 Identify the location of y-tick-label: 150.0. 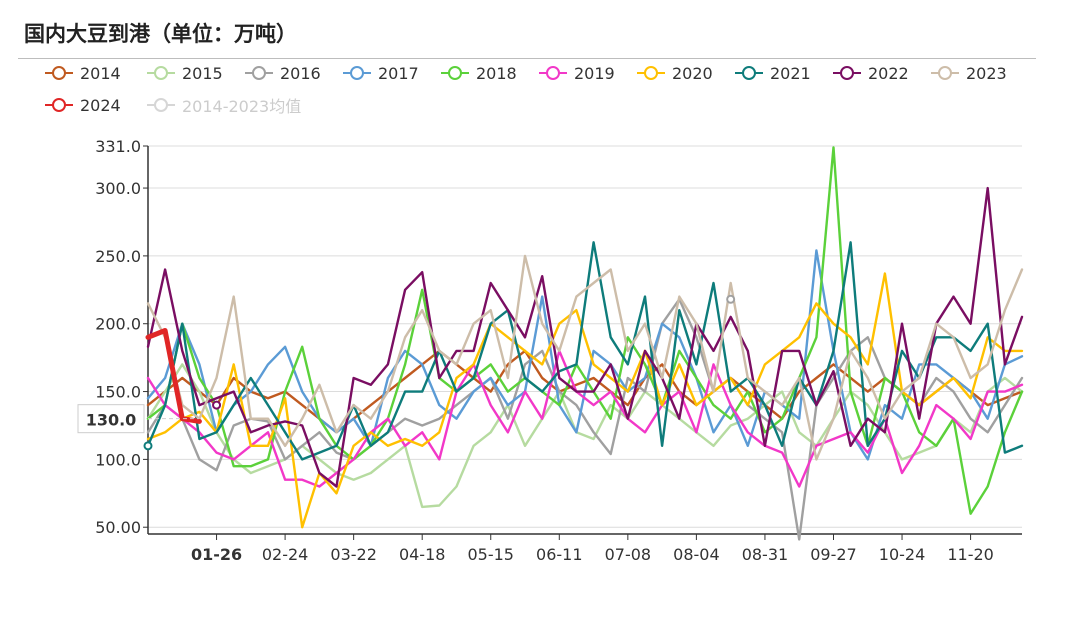
(118, 392).